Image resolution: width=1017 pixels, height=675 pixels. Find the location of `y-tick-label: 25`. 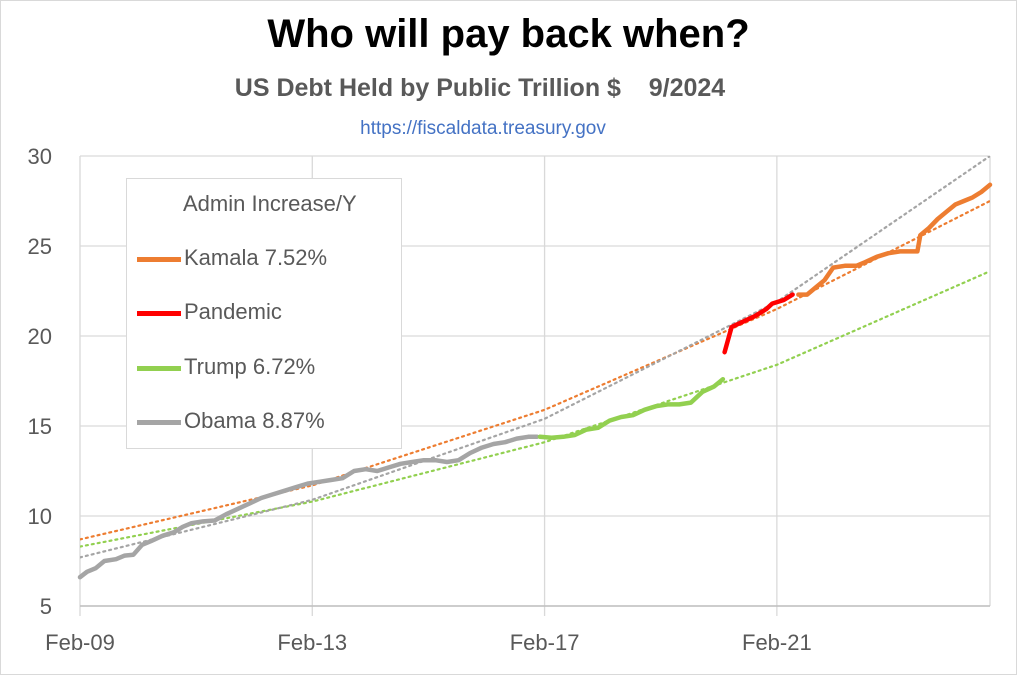

y-tick-label: 25 is located at coordinates (40, 246).